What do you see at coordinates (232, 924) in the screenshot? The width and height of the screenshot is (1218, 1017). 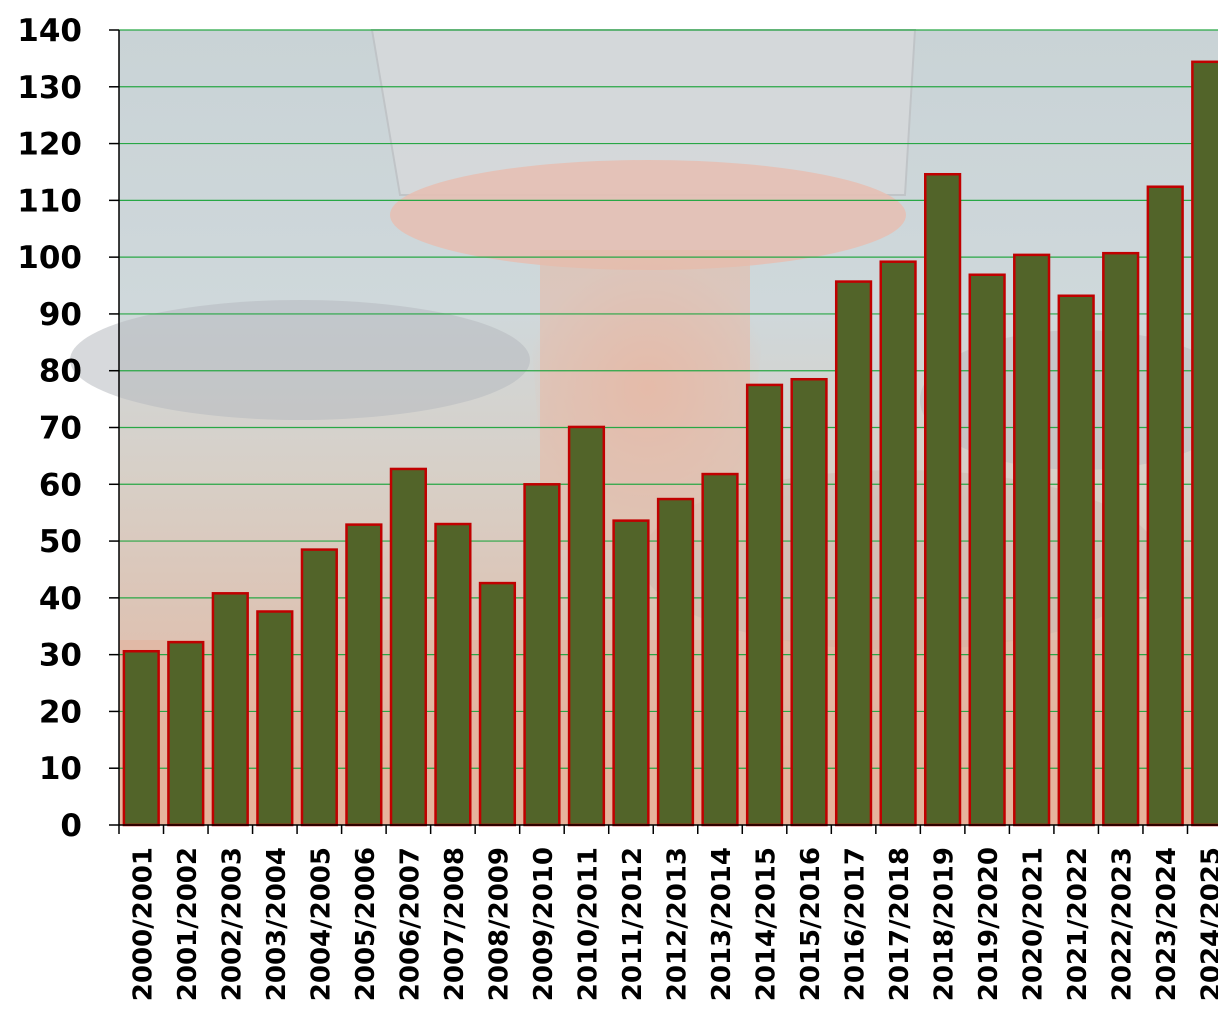 I see `x-tick-label: 2002/2003` at bounding box center [232, 924].